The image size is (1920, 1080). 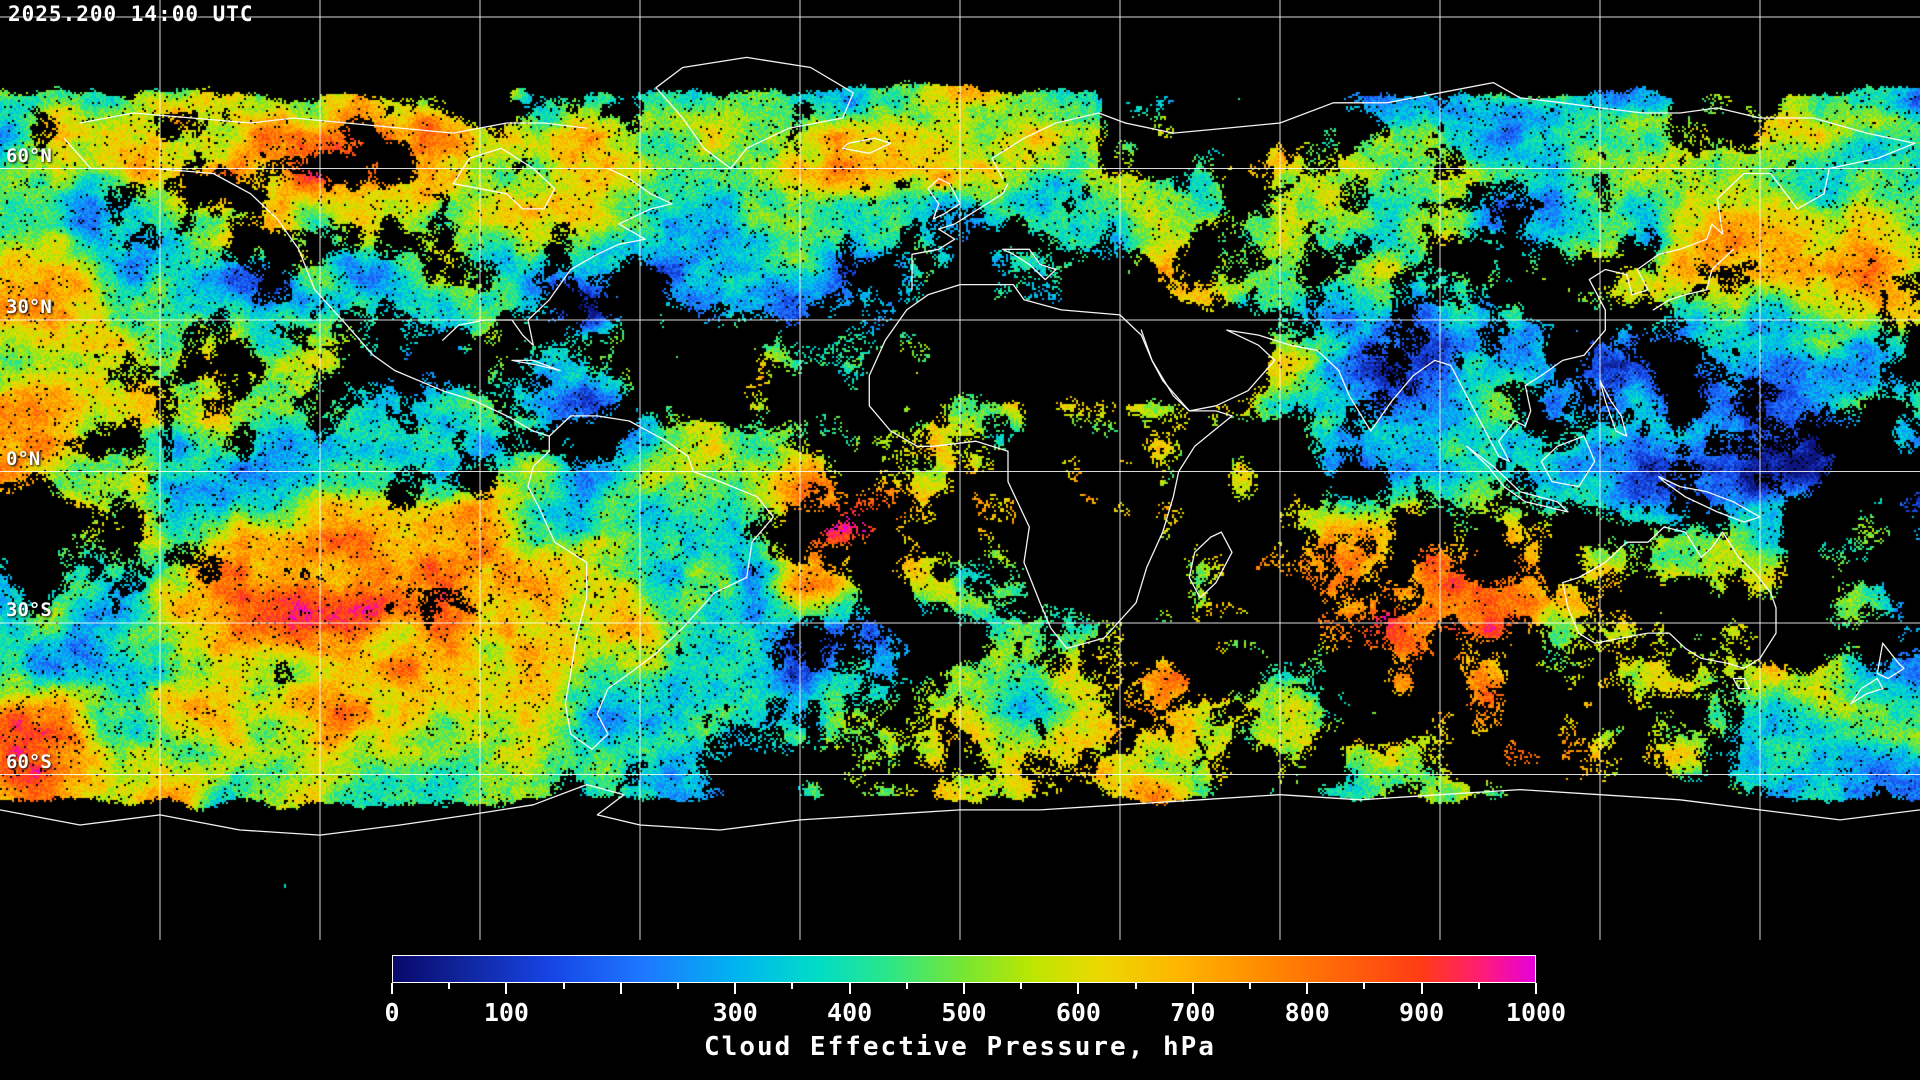 I want to click on colorbar-tick-label: 1000, so click(x=1536, y=1012).